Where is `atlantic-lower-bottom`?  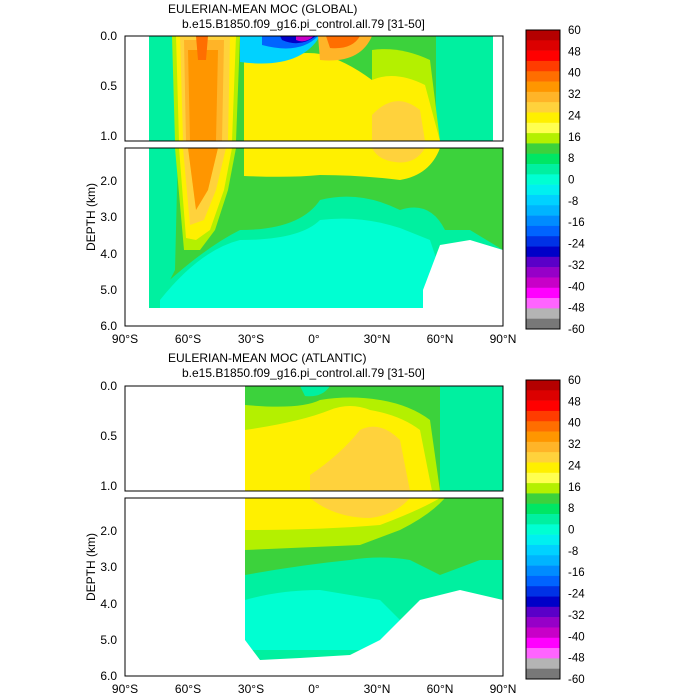 atlantic-lower-bottom is located at coordinates (374, 633).